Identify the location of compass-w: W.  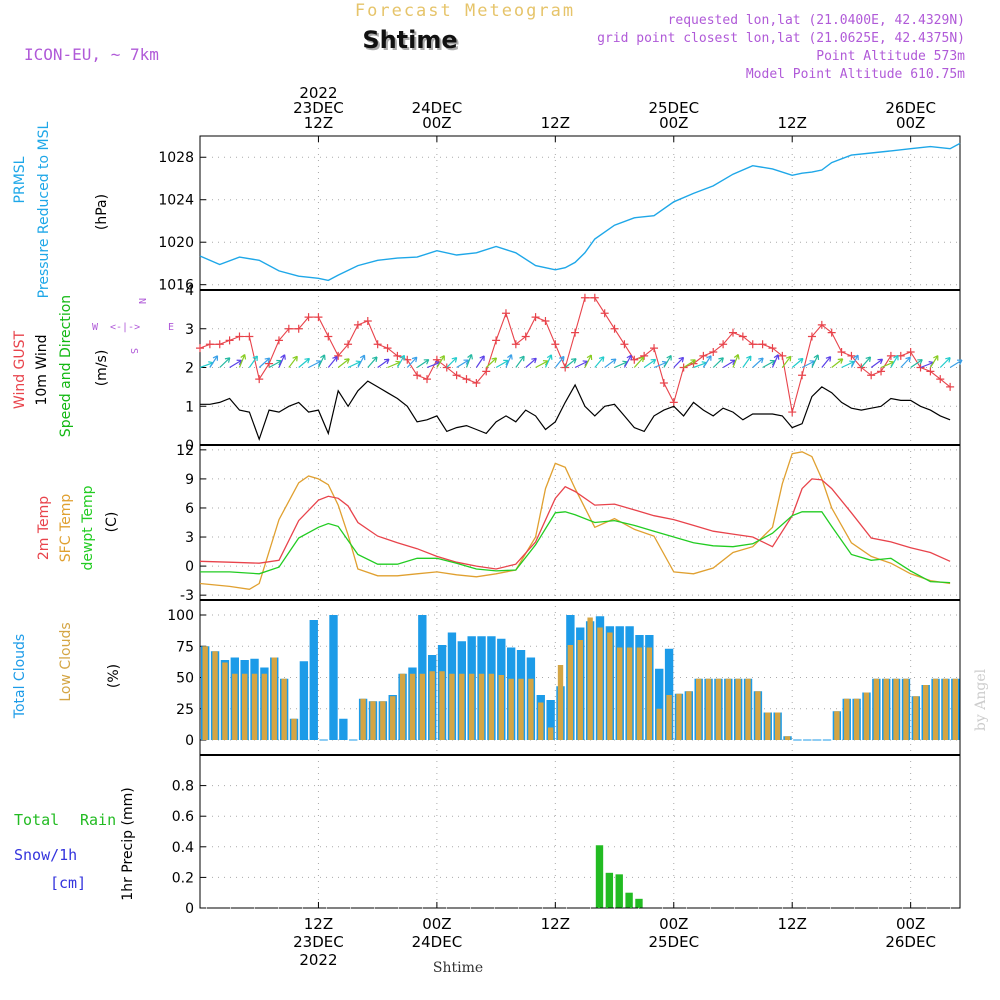
(95, 327).